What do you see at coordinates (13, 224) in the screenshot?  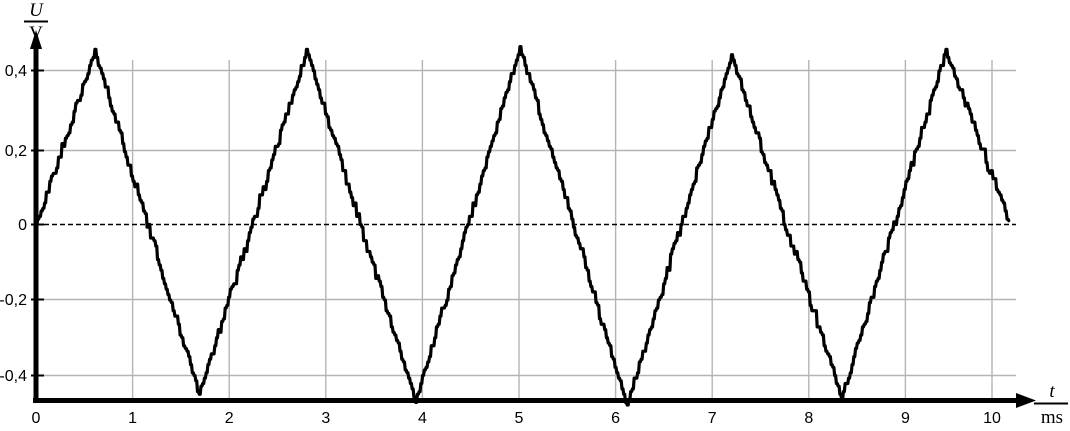 I see `y-axis-tick-labels: 0,4 0,2 0 -0,2 -0,4` at bounding box center [13, 224].